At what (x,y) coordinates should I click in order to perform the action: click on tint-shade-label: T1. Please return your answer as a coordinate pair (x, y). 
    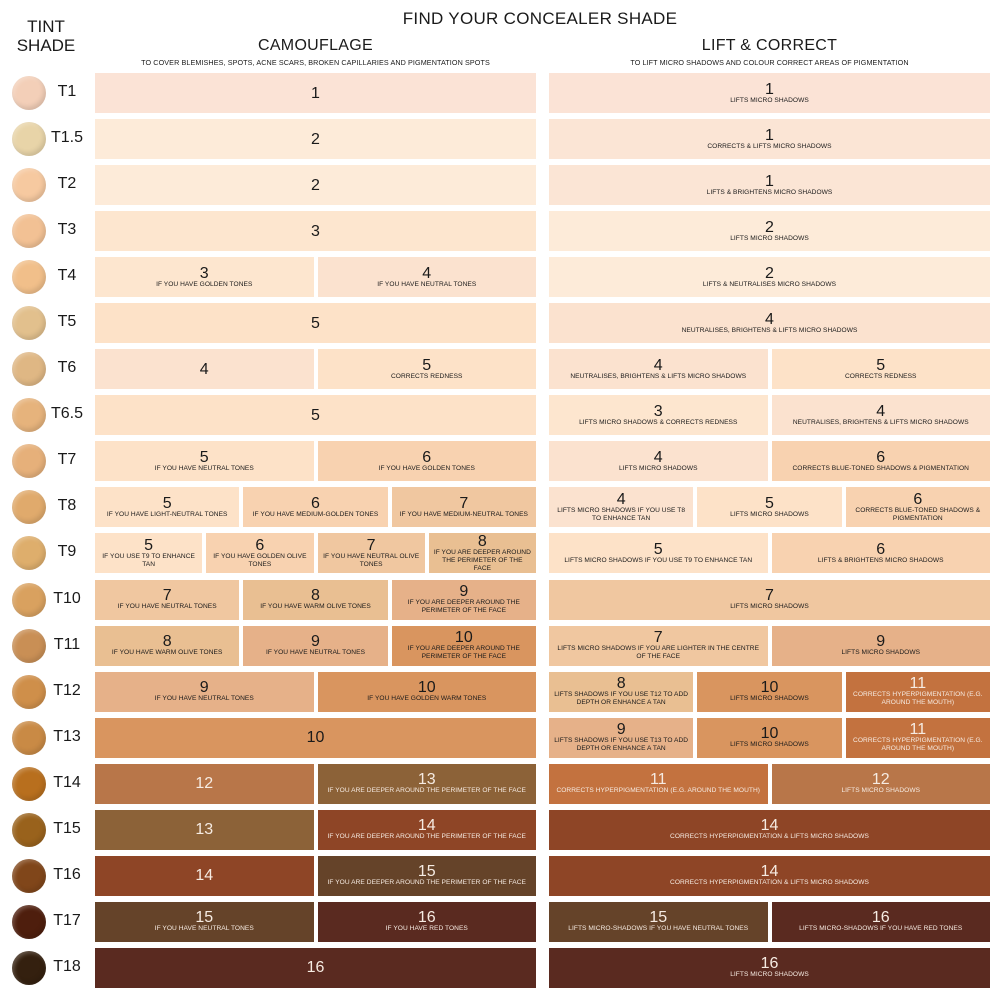
    Looking at the image, I should click on (67, 91).